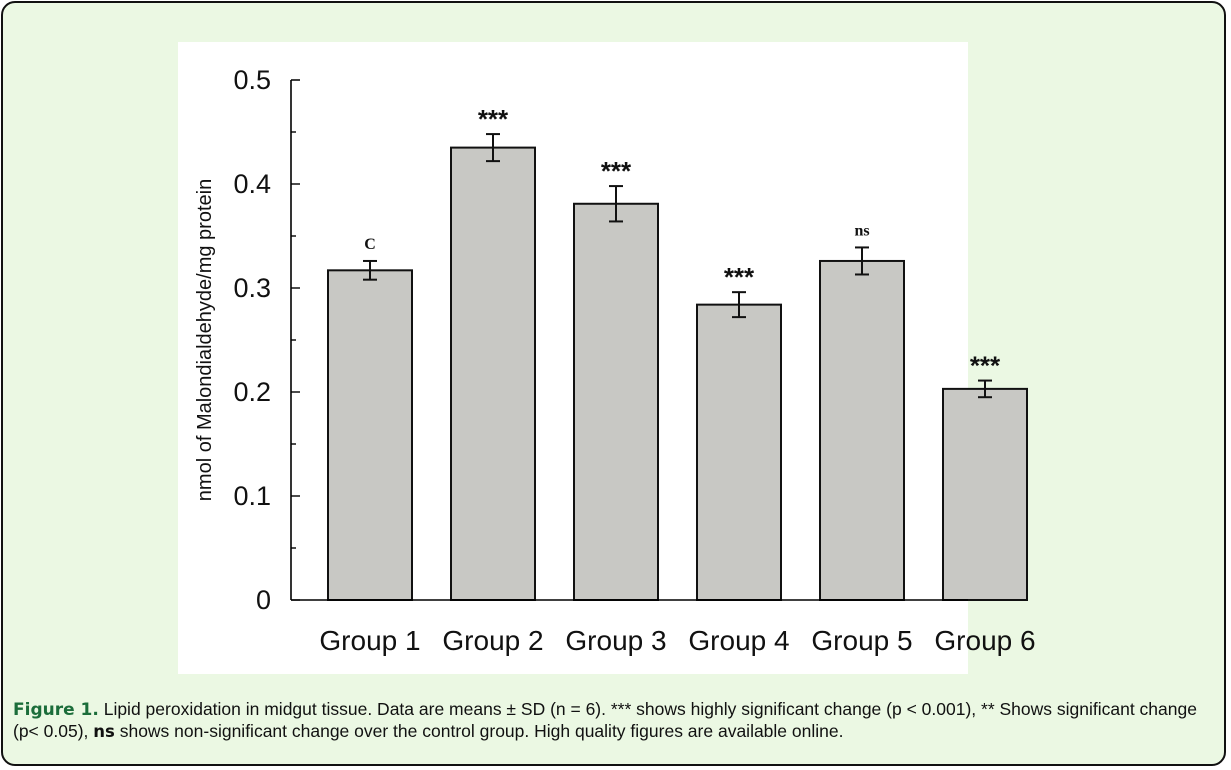 The image size is (1231, 770). What do you see at coordinates (861, 230) in the screenshot?
I see `significance-annotation: ns` at bounding box center [861, 230].